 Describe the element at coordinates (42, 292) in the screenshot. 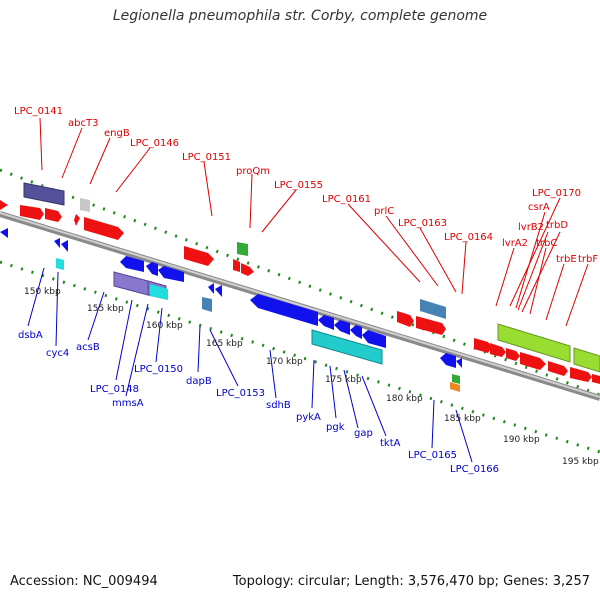

I see `scale-label: 150 kbp` at that location.